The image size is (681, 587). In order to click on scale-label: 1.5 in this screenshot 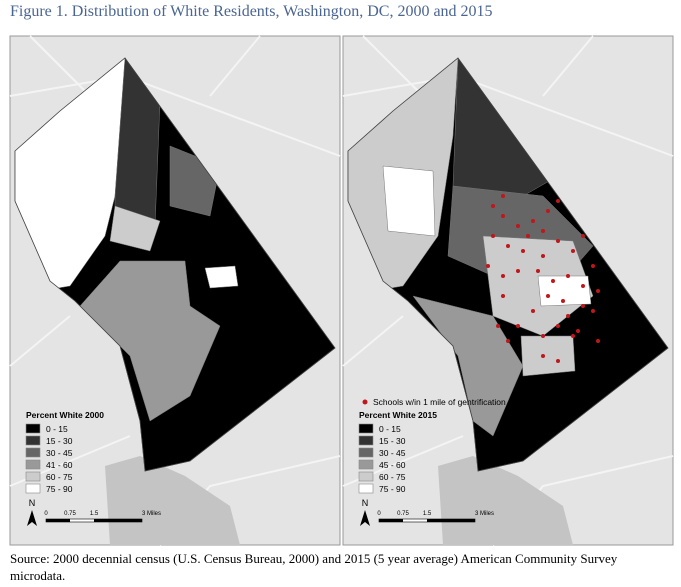, I will do `click(94, 514)`.